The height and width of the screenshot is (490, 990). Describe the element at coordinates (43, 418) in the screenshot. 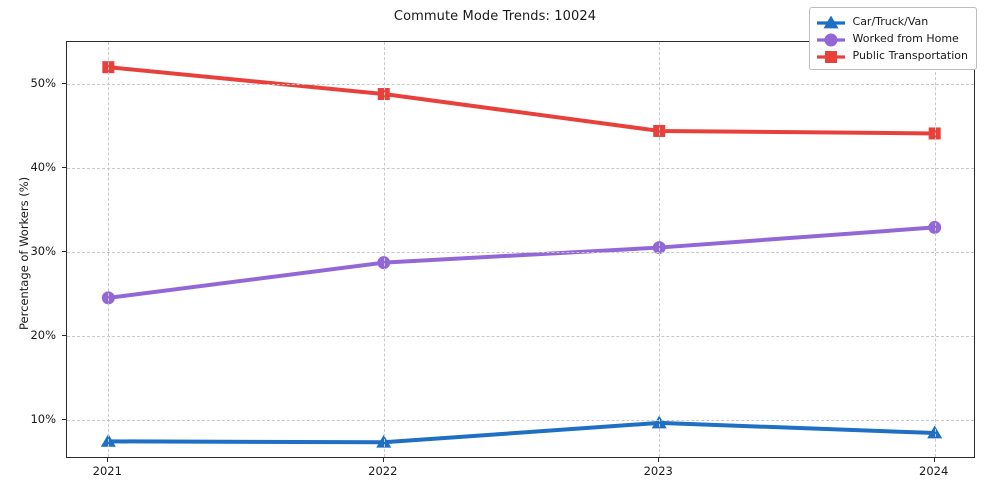

I see `y-tick-label: 10%` at that location.